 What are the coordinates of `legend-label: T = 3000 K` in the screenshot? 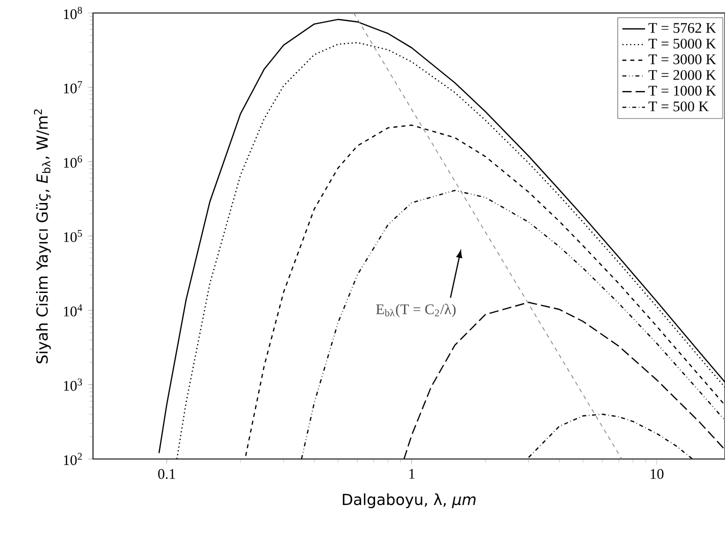 It's located at (682, 59).